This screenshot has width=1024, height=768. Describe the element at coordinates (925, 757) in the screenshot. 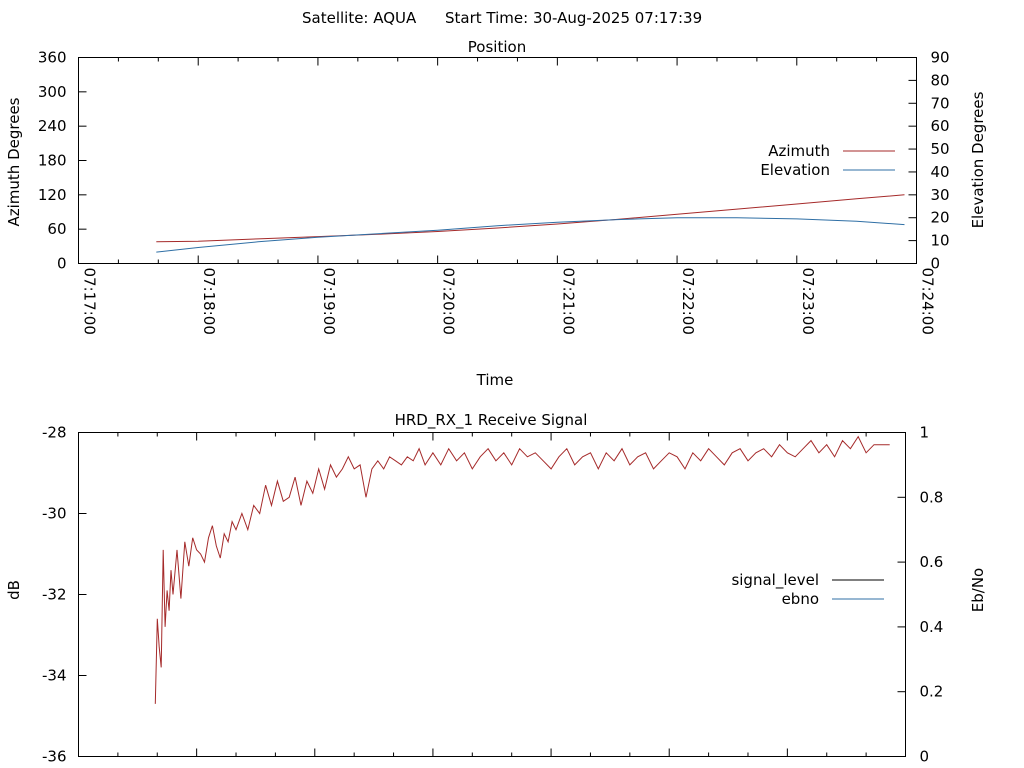

I see `signal-y2-tick-label: 0` at that location.